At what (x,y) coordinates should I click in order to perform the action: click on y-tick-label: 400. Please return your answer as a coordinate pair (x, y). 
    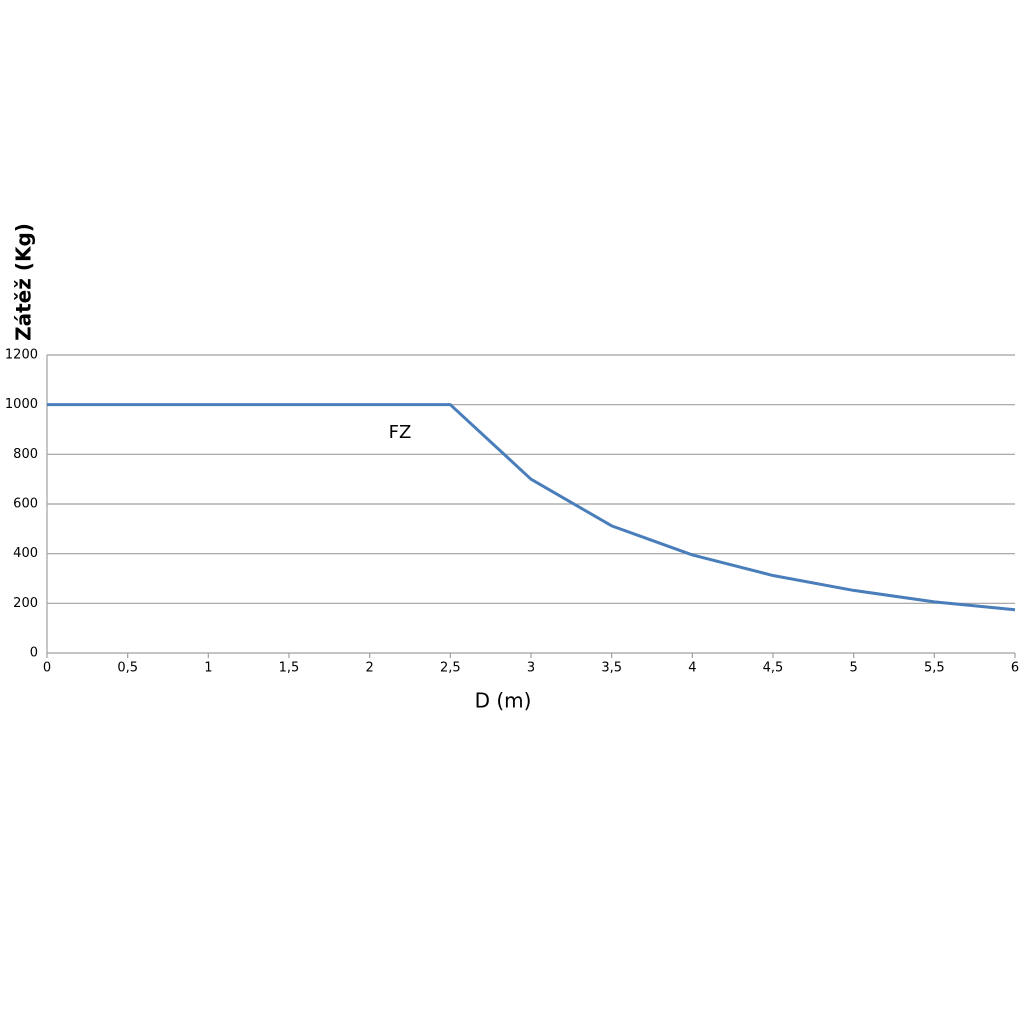
    Looking at the image, I should click on (25, 553).